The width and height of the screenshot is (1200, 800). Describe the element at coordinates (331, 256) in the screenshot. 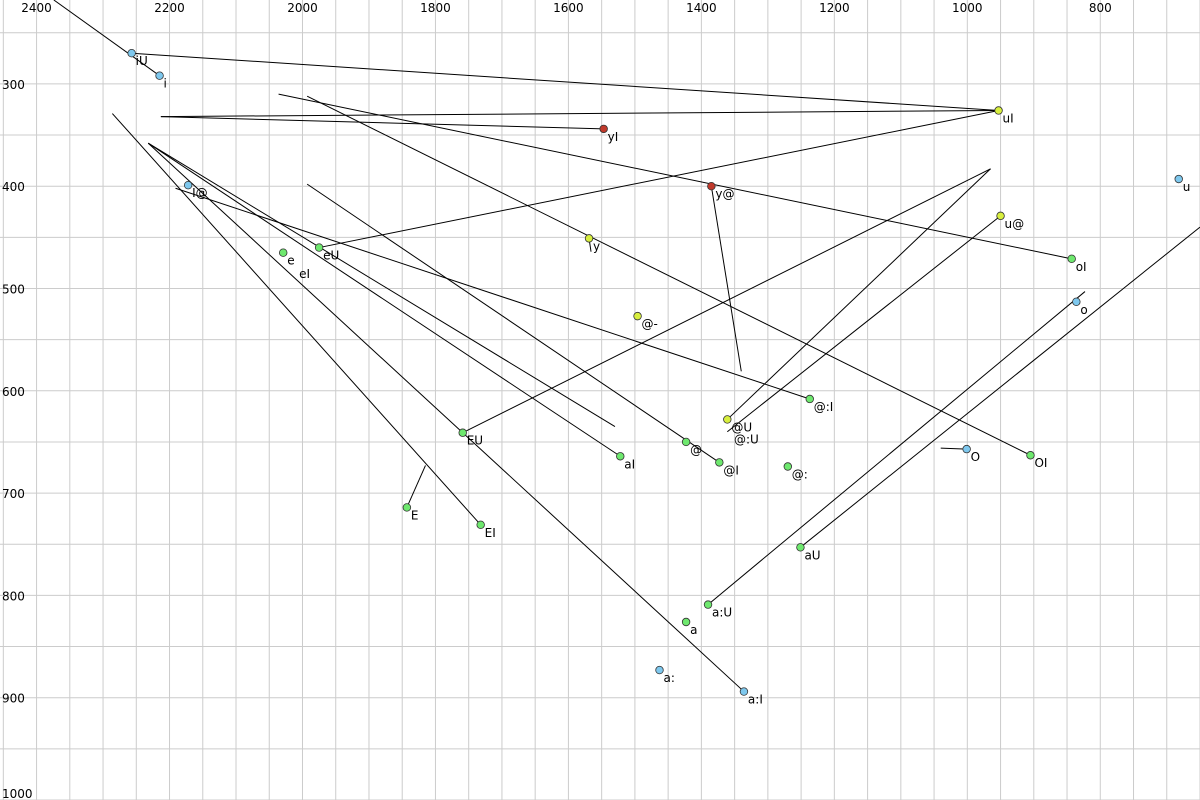

I see `vowel-label: eU` at that location.